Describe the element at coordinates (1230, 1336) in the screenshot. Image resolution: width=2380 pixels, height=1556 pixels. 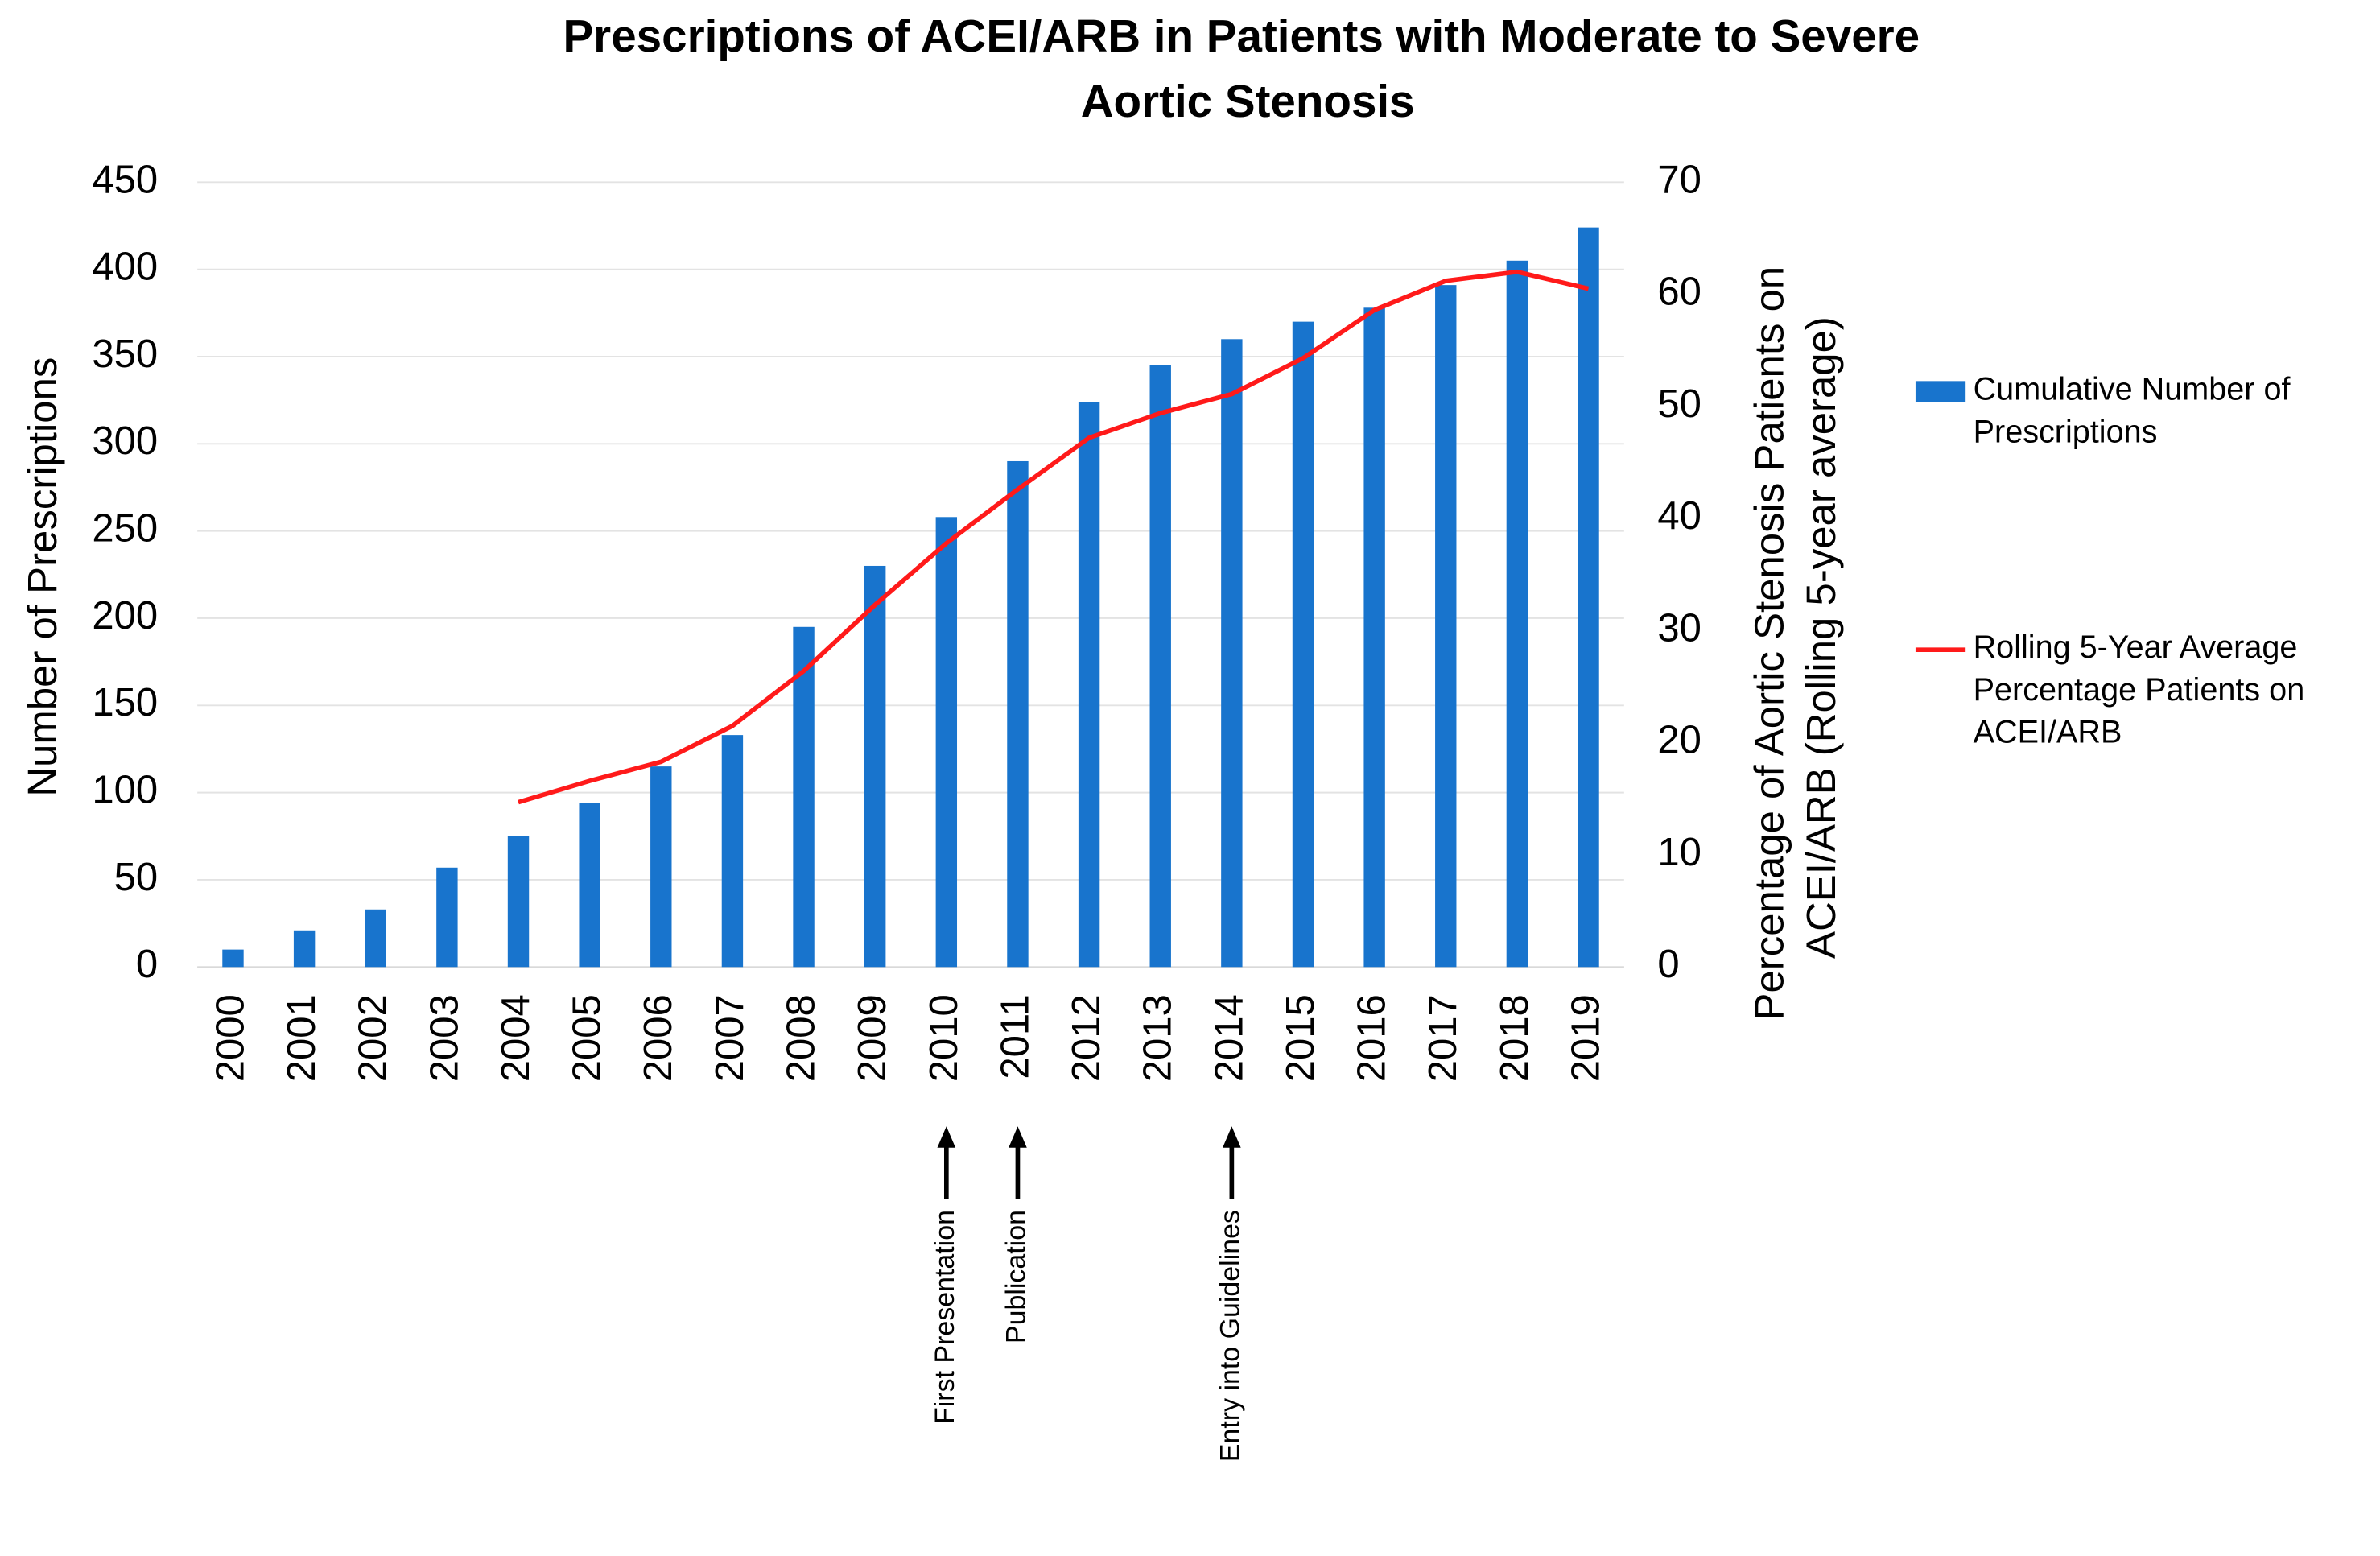
I see `annotation-label: Entry into Guidelines` at that location.